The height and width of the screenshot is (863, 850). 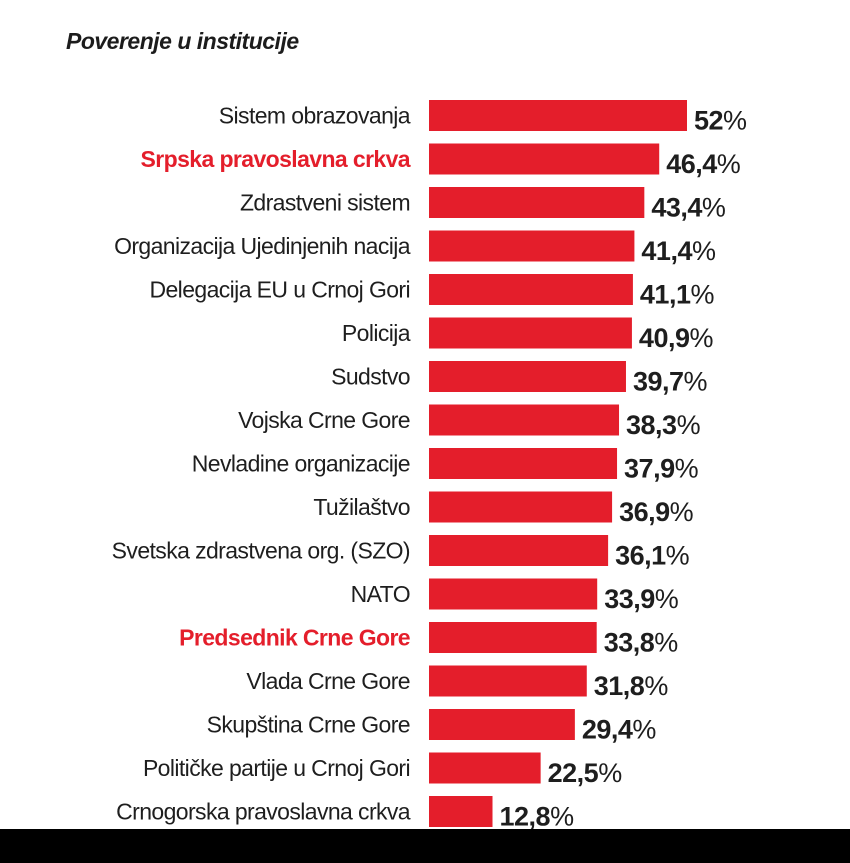 What do you see at coordinates (585, 773) in the screenshot?
I see `value-label: 22,5%` at bounding box center [585, 773].